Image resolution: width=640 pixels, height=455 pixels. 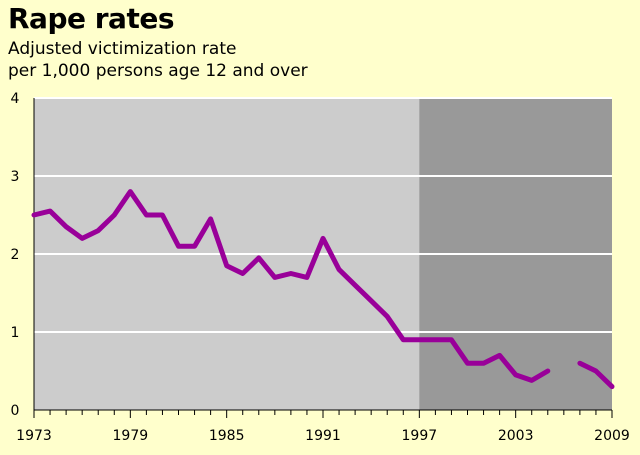 What do you see at coordinates (91, 18) in the screenshot?
I see `chart-title: Rape rates` at bounding box center [91, 18].